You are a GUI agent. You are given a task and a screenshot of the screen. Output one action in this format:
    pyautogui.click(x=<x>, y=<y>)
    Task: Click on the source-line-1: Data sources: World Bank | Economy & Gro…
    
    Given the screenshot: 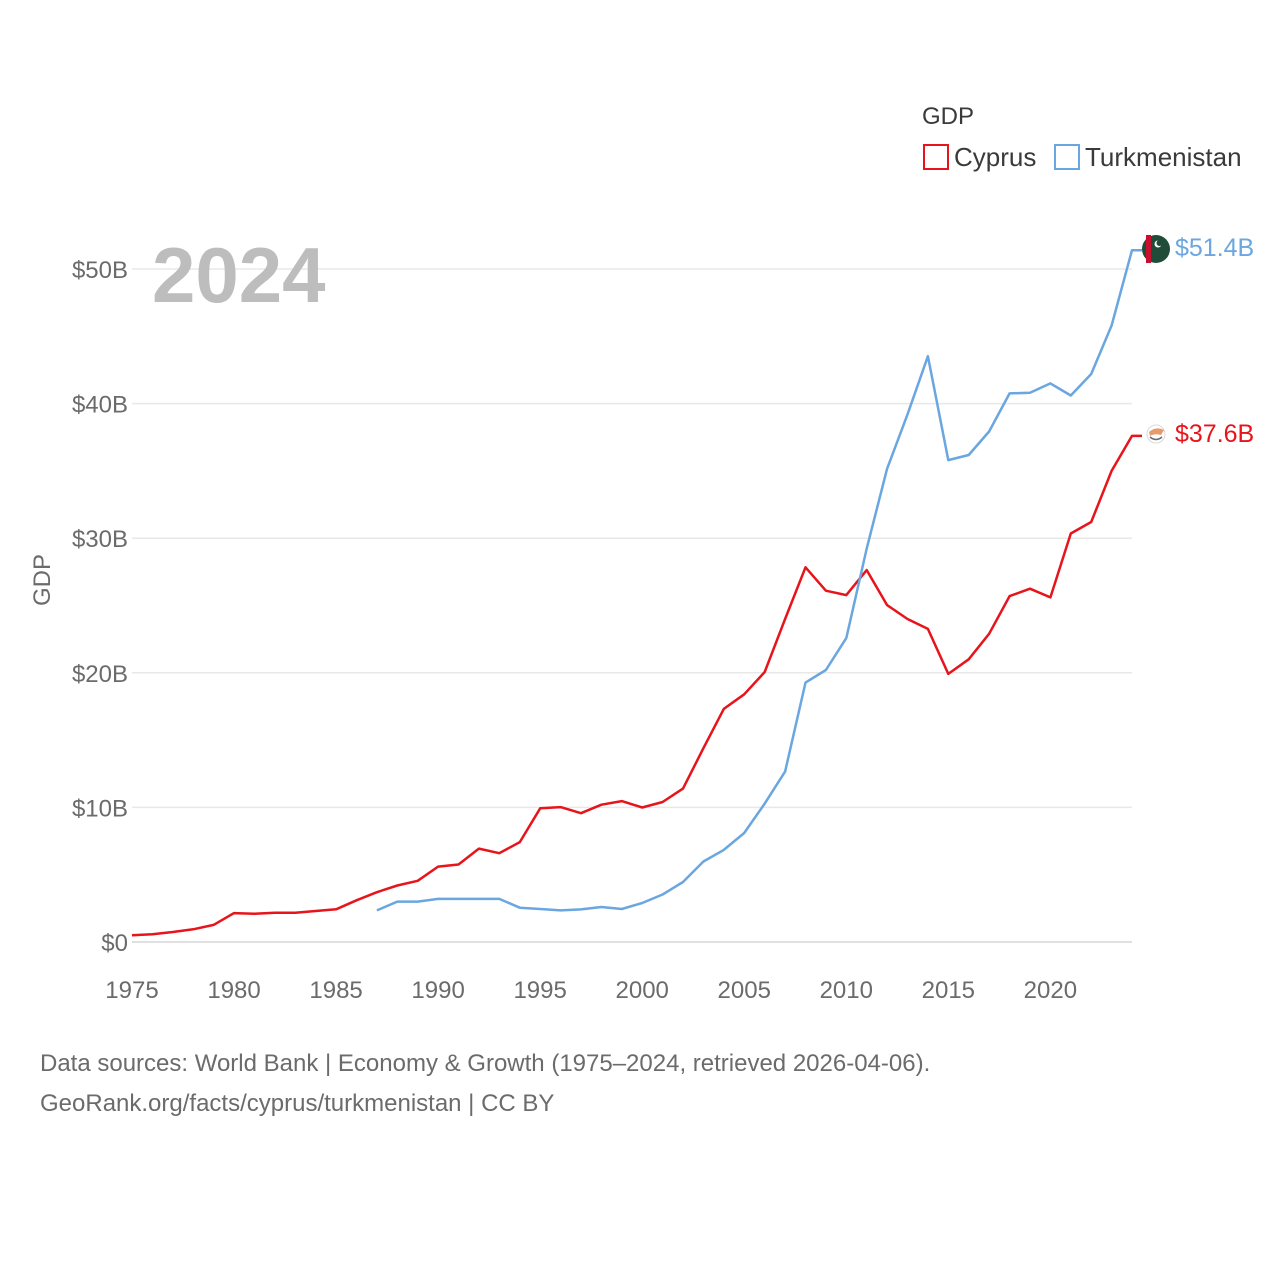 What is the action you would take?
    pyautogui.click(x=485, y=1063)
    